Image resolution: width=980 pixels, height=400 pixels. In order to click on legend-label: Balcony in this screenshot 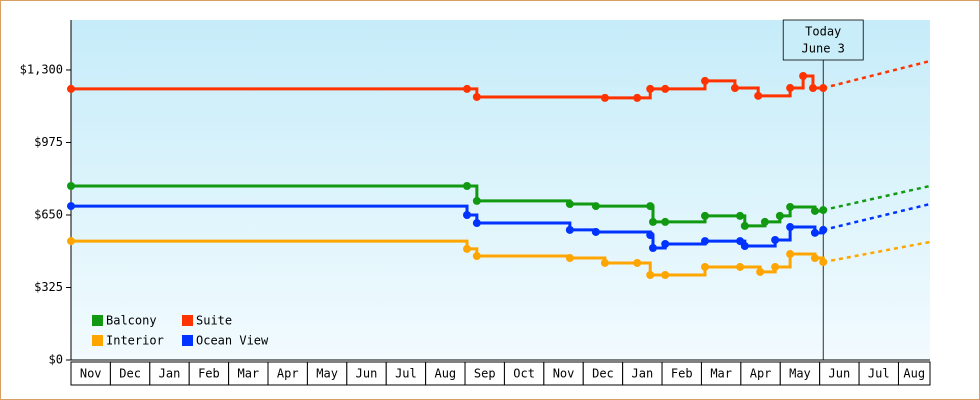, I will do `click(131, 321)`.